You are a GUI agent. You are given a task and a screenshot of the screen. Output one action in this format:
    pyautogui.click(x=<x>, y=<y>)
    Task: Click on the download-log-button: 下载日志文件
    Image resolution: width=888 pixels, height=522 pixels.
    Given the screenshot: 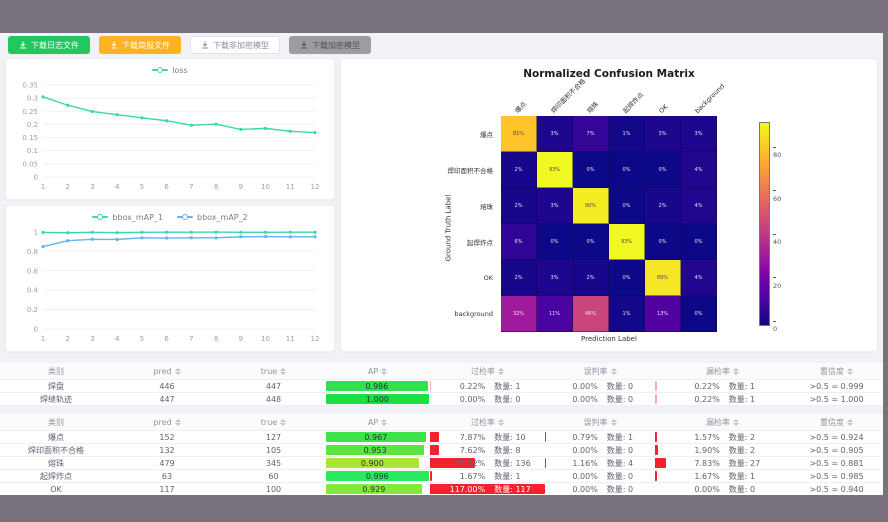 What is the action you would take?
    pyautogui.click(x=49, y=45)
    